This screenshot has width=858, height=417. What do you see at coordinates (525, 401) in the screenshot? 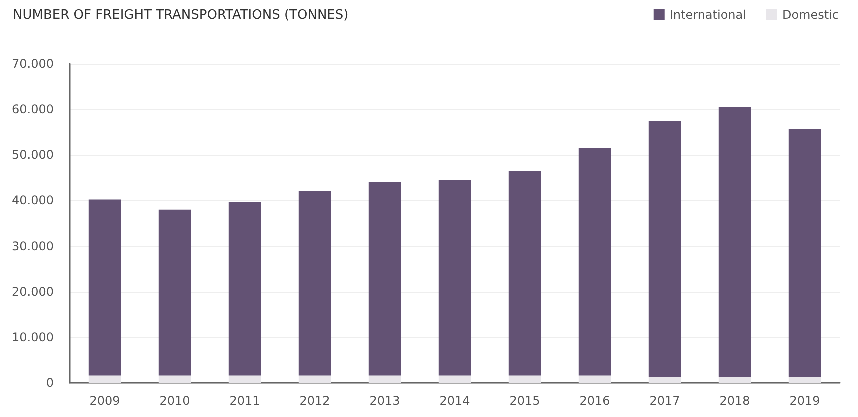
I see `x-tick-label: 2015` at bounding box center [525, 401].